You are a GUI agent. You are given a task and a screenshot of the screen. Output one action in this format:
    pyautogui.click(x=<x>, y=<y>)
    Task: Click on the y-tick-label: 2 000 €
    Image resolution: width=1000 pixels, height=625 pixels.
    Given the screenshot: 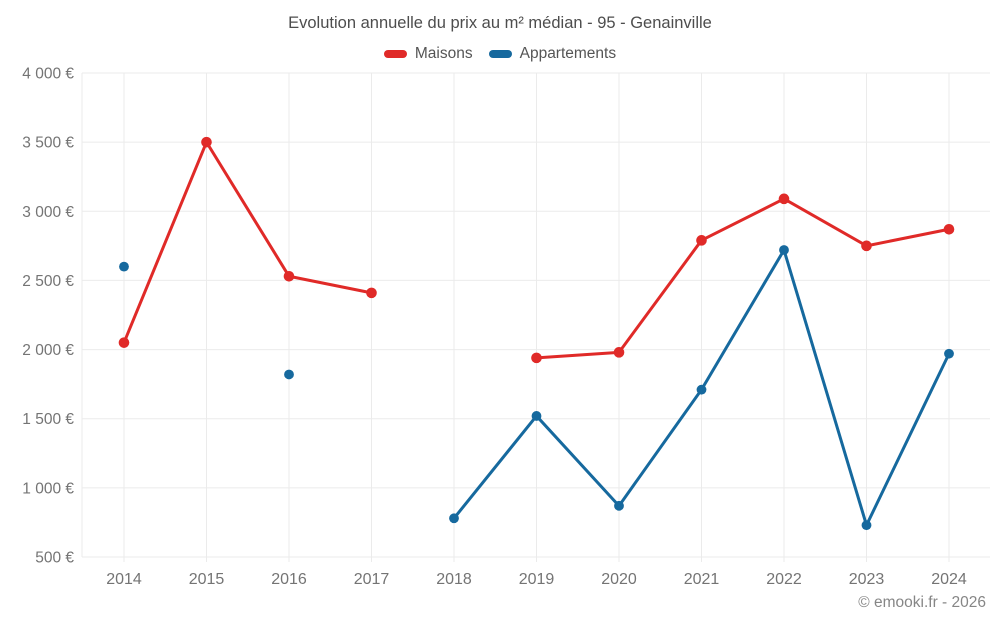 What is the action you would take?
    pyautogui.click(x=48, y=350)
    